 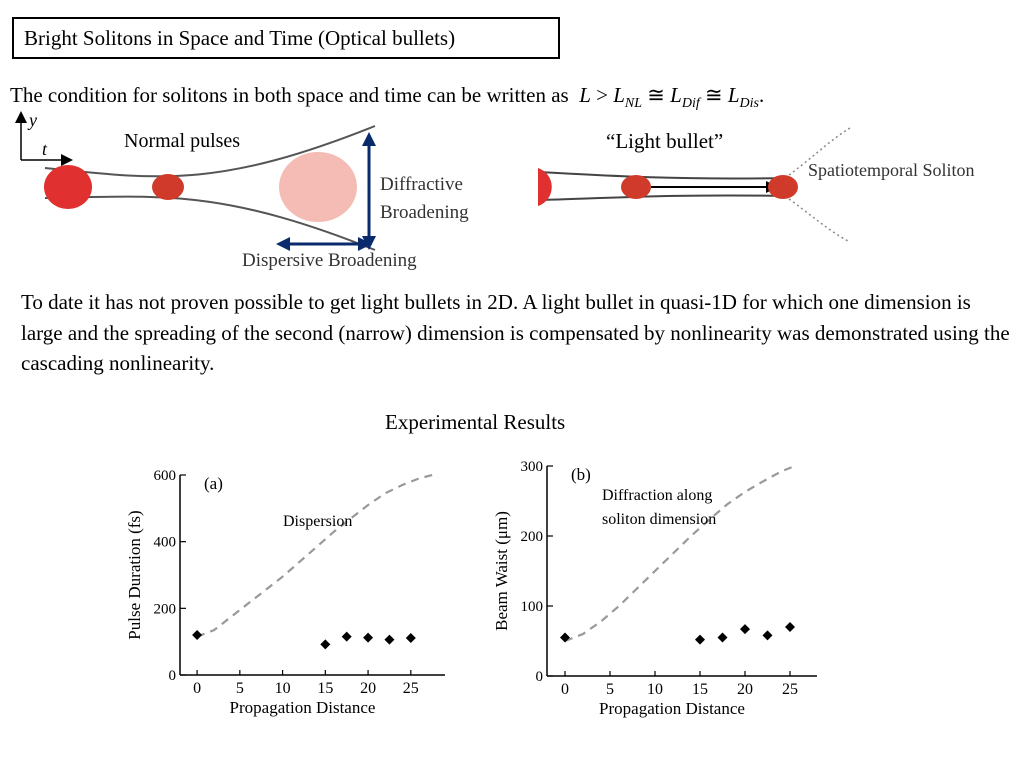 I want to click on y-tick-label: 300, so click(x=532, y=467).